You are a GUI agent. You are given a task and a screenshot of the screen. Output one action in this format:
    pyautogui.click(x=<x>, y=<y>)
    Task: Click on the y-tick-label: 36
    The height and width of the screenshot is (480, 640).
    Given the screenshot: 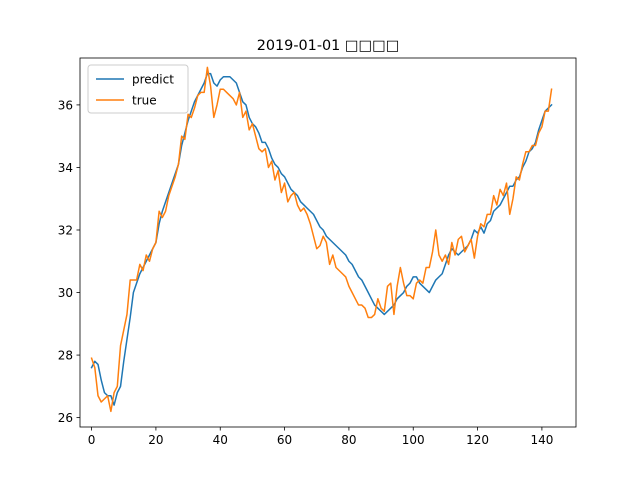 What is the action you would take?
    pyautogui.click(x=65, y=105)
    